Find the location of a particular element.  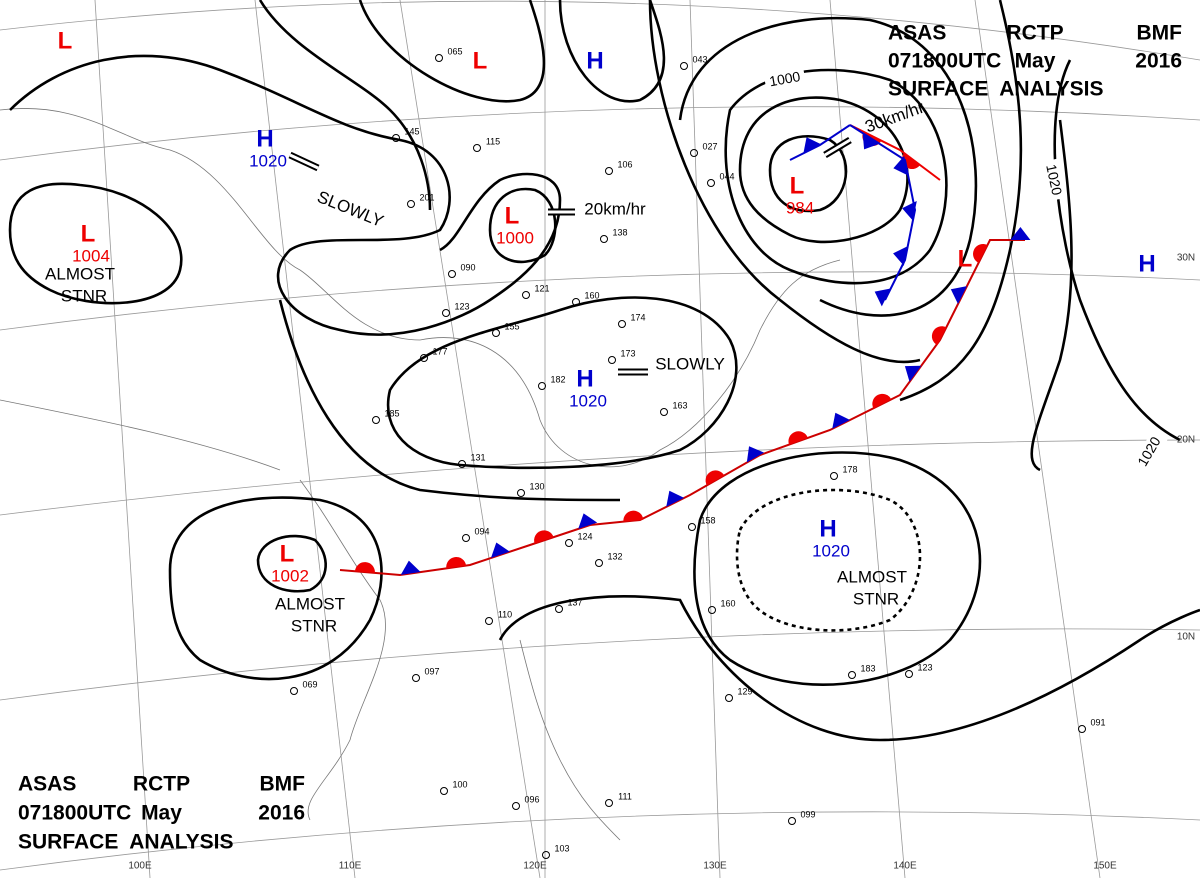

station-label: 069 is located at coordinates (309, 684).